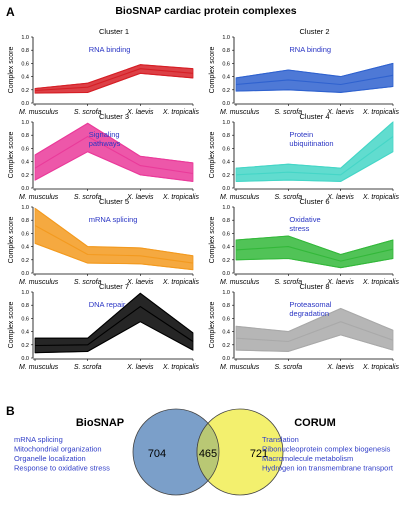  I want to click on corum-term: Macromolecule metabolism, so click(307, 458).